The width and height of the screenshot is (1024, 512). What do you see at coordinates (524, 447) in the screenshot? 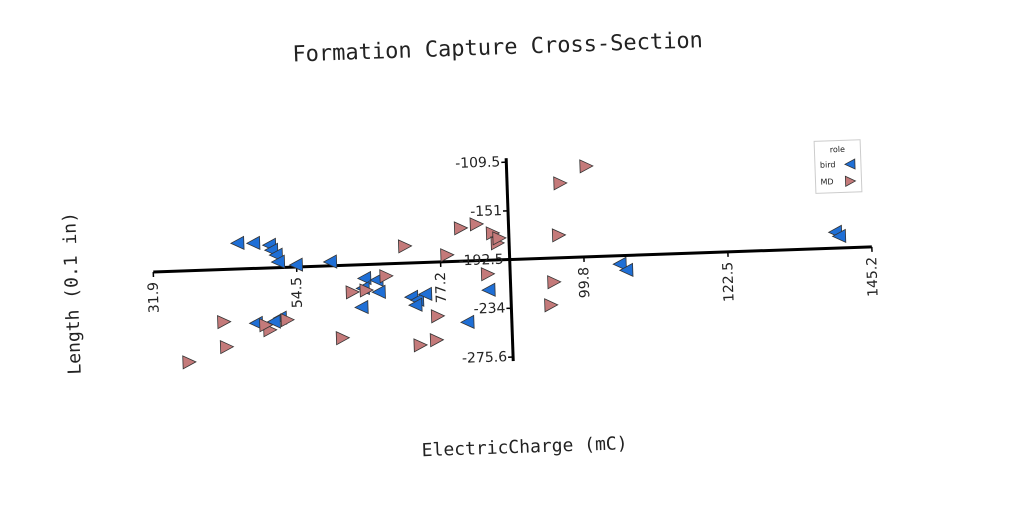
I see `x-axis-label: ElectricCharge (mC)` at bounding box center [524, 447].